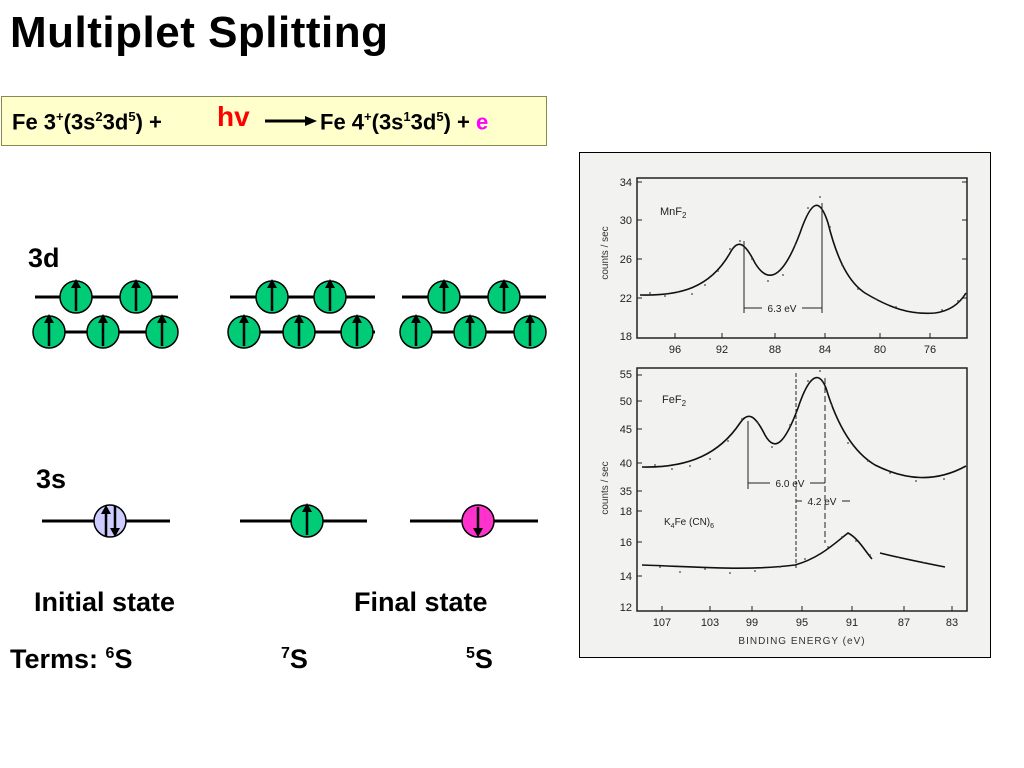  I want to click on final-7s-3d-orbitals, so click(301, 314).